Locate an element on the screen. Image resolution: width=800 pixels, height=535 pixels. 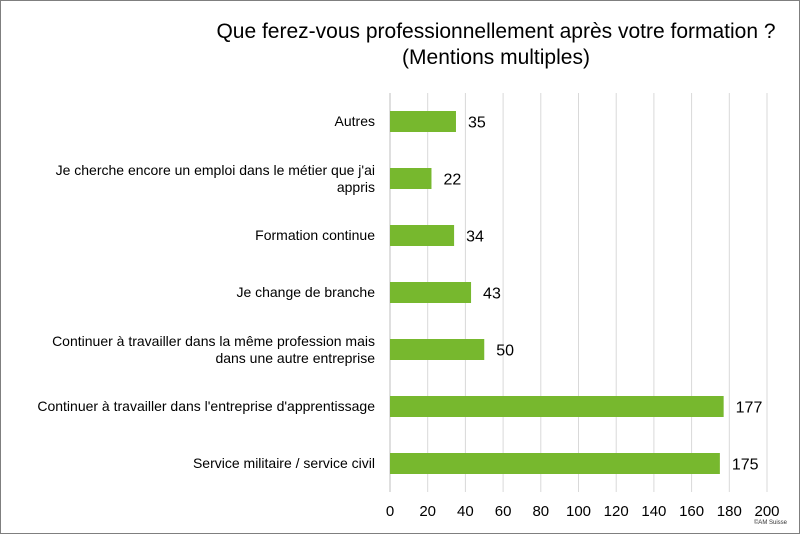
data-label: 50 is located at coordinates (505, 351).